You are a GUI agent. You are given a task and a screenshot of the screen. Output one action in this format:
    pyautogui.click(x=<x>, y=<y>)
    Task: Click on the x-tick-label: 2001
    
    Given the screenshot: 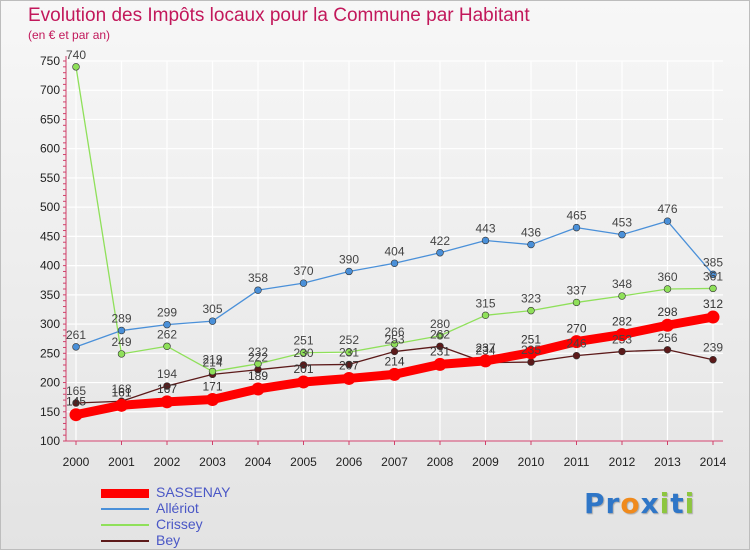 What is the action you would take?
    pyautogui.click(x=121, y=462)
    